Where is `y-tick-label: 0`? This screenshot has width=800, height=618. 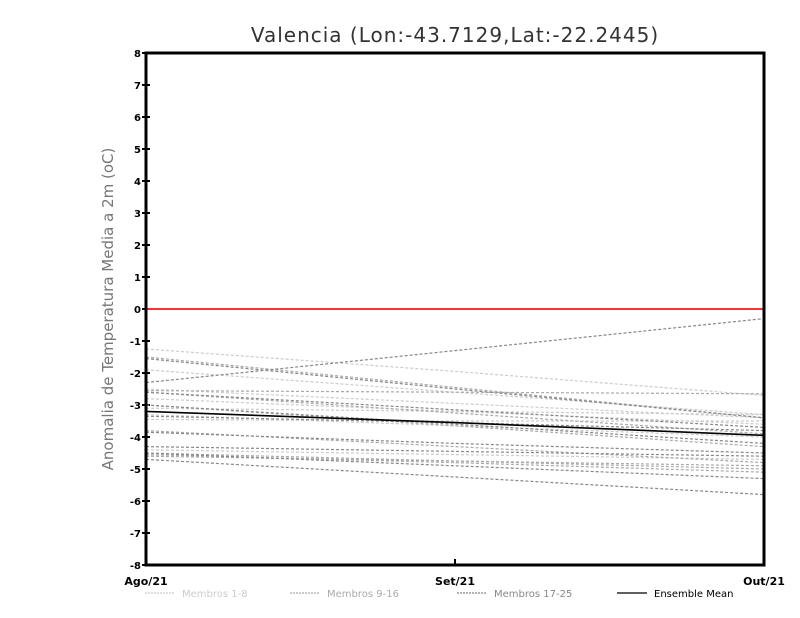 y-tick-label: 0 is located at coordinates (137, 310).